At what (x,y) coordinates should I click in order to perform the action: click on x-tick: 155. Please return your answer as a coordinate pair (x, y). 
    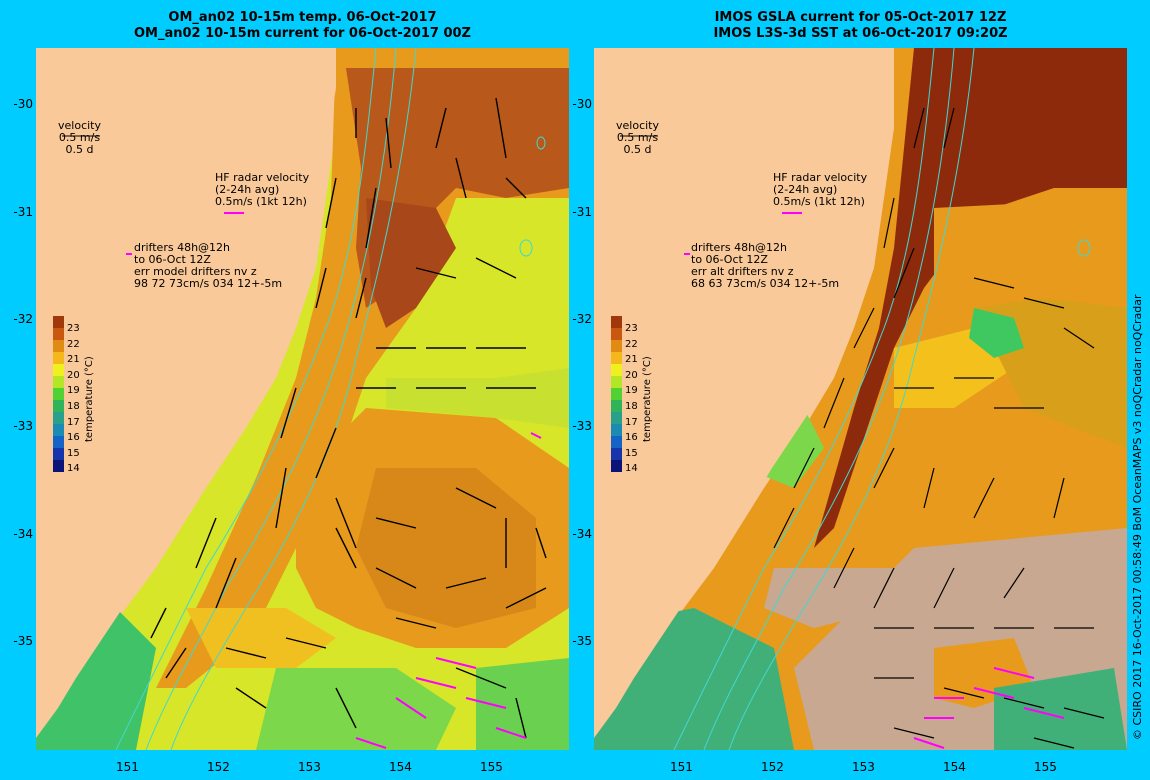
    Looking at the image, I should click on (1045, 767).